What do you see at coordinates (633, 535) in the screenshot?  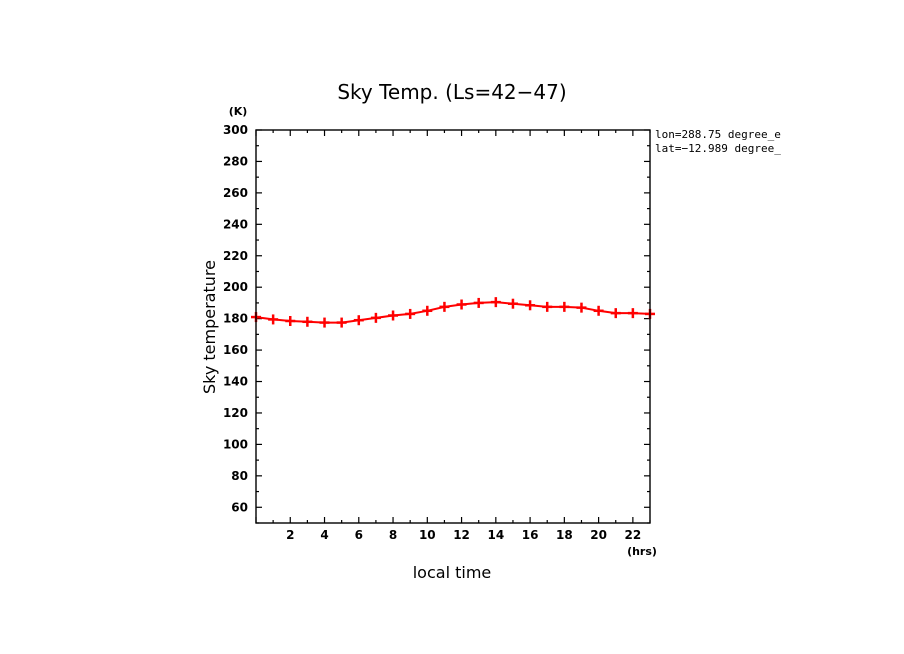 I see `x-tick-label: 22` at bounding box center [633, 535].